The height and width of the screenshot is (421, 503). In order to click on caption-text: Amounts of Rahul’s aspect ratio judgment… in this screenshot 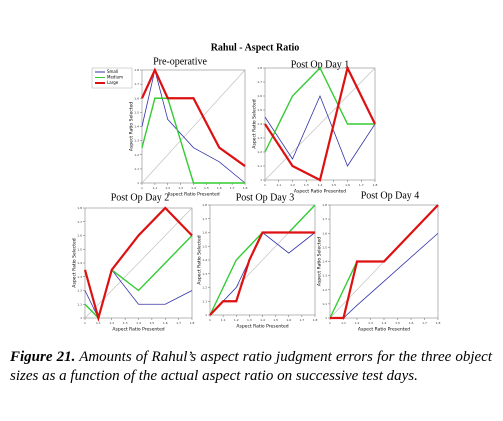, I will do `click(251, 366)`.